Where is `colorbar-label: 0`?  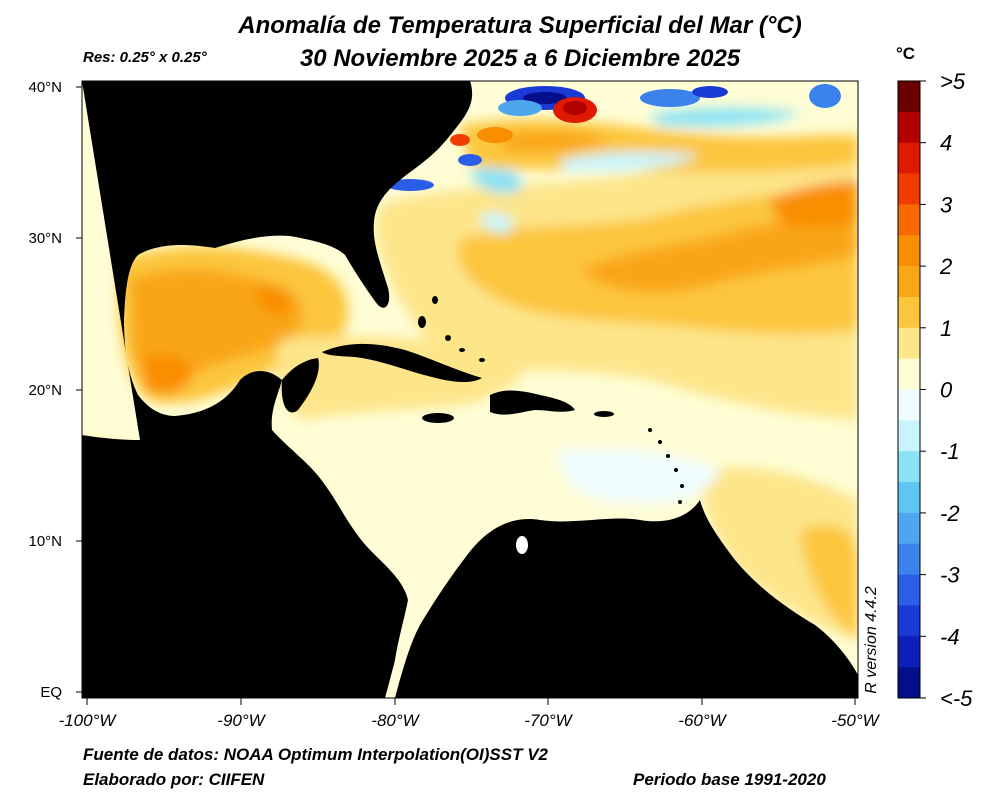 colorbar-label: 0 is located at coordinates (946, 390).